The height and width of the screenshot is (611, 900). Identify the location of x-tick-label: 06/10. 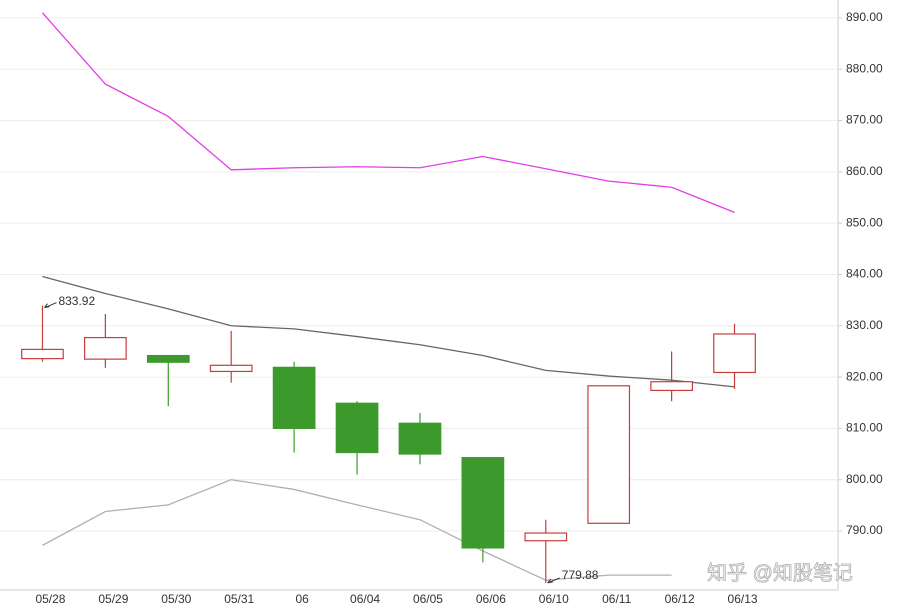
(554, 599).